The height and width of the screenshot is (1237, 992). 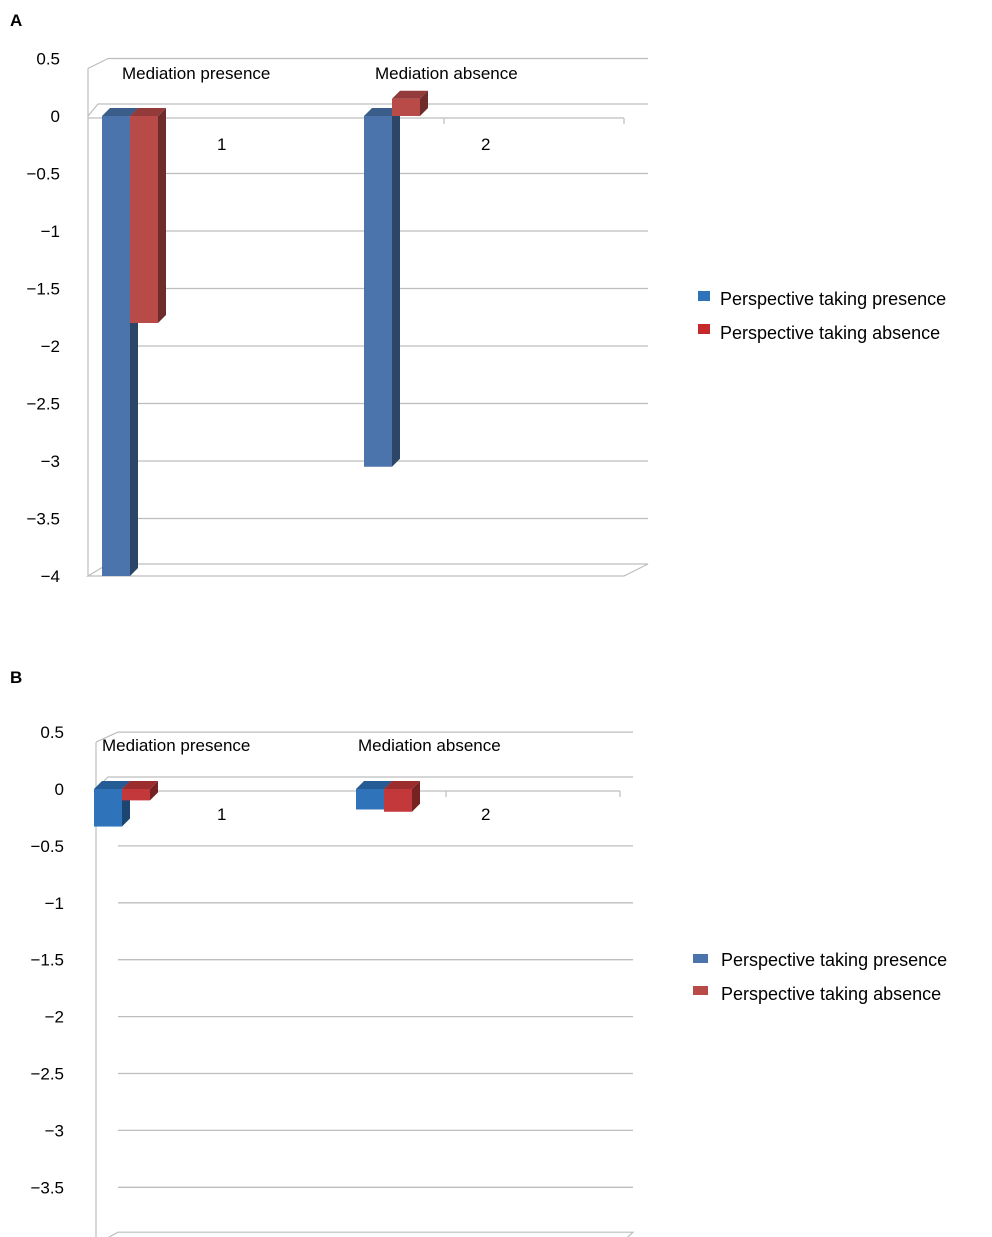 What do you see at coordinates (176, 745) in the screenshot?
I see `panel-b-category-title-1: Mediation presence` at bounding box center [176, 745].